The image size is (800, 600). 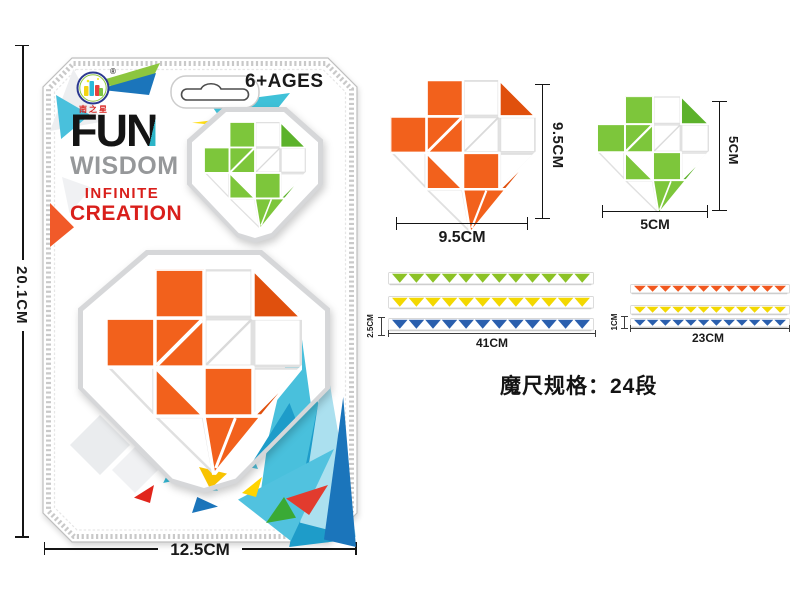 I want to click on title-fun: FUN, so click(x=126, y=130).